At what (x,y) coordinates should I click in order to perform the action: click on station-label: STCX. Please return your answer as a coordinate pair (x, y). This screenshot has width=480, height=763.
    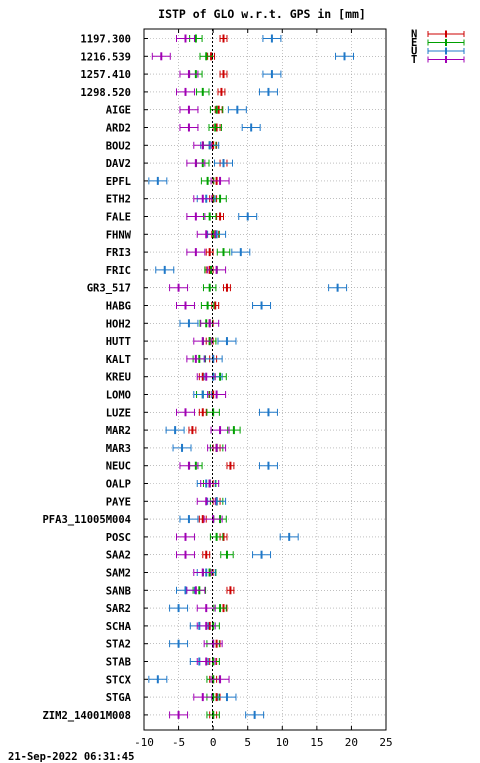
    Looking at the image, I should click on (119, 680).